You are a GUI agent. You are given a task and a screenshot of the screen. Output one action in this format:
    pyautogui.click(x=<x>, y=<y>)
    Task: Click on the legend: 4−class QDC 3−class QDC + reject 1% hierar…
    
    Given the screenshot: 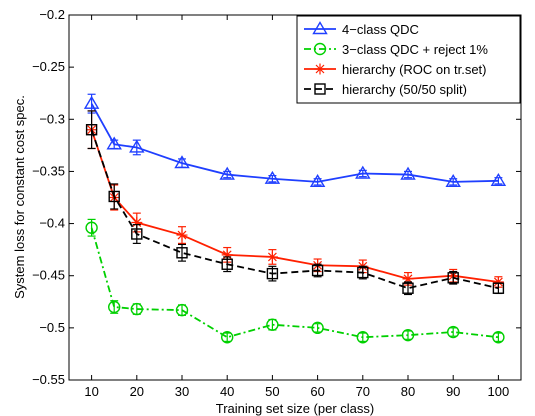 What is the action you would take?
    pyautogui.click(x=408, y=59)
    